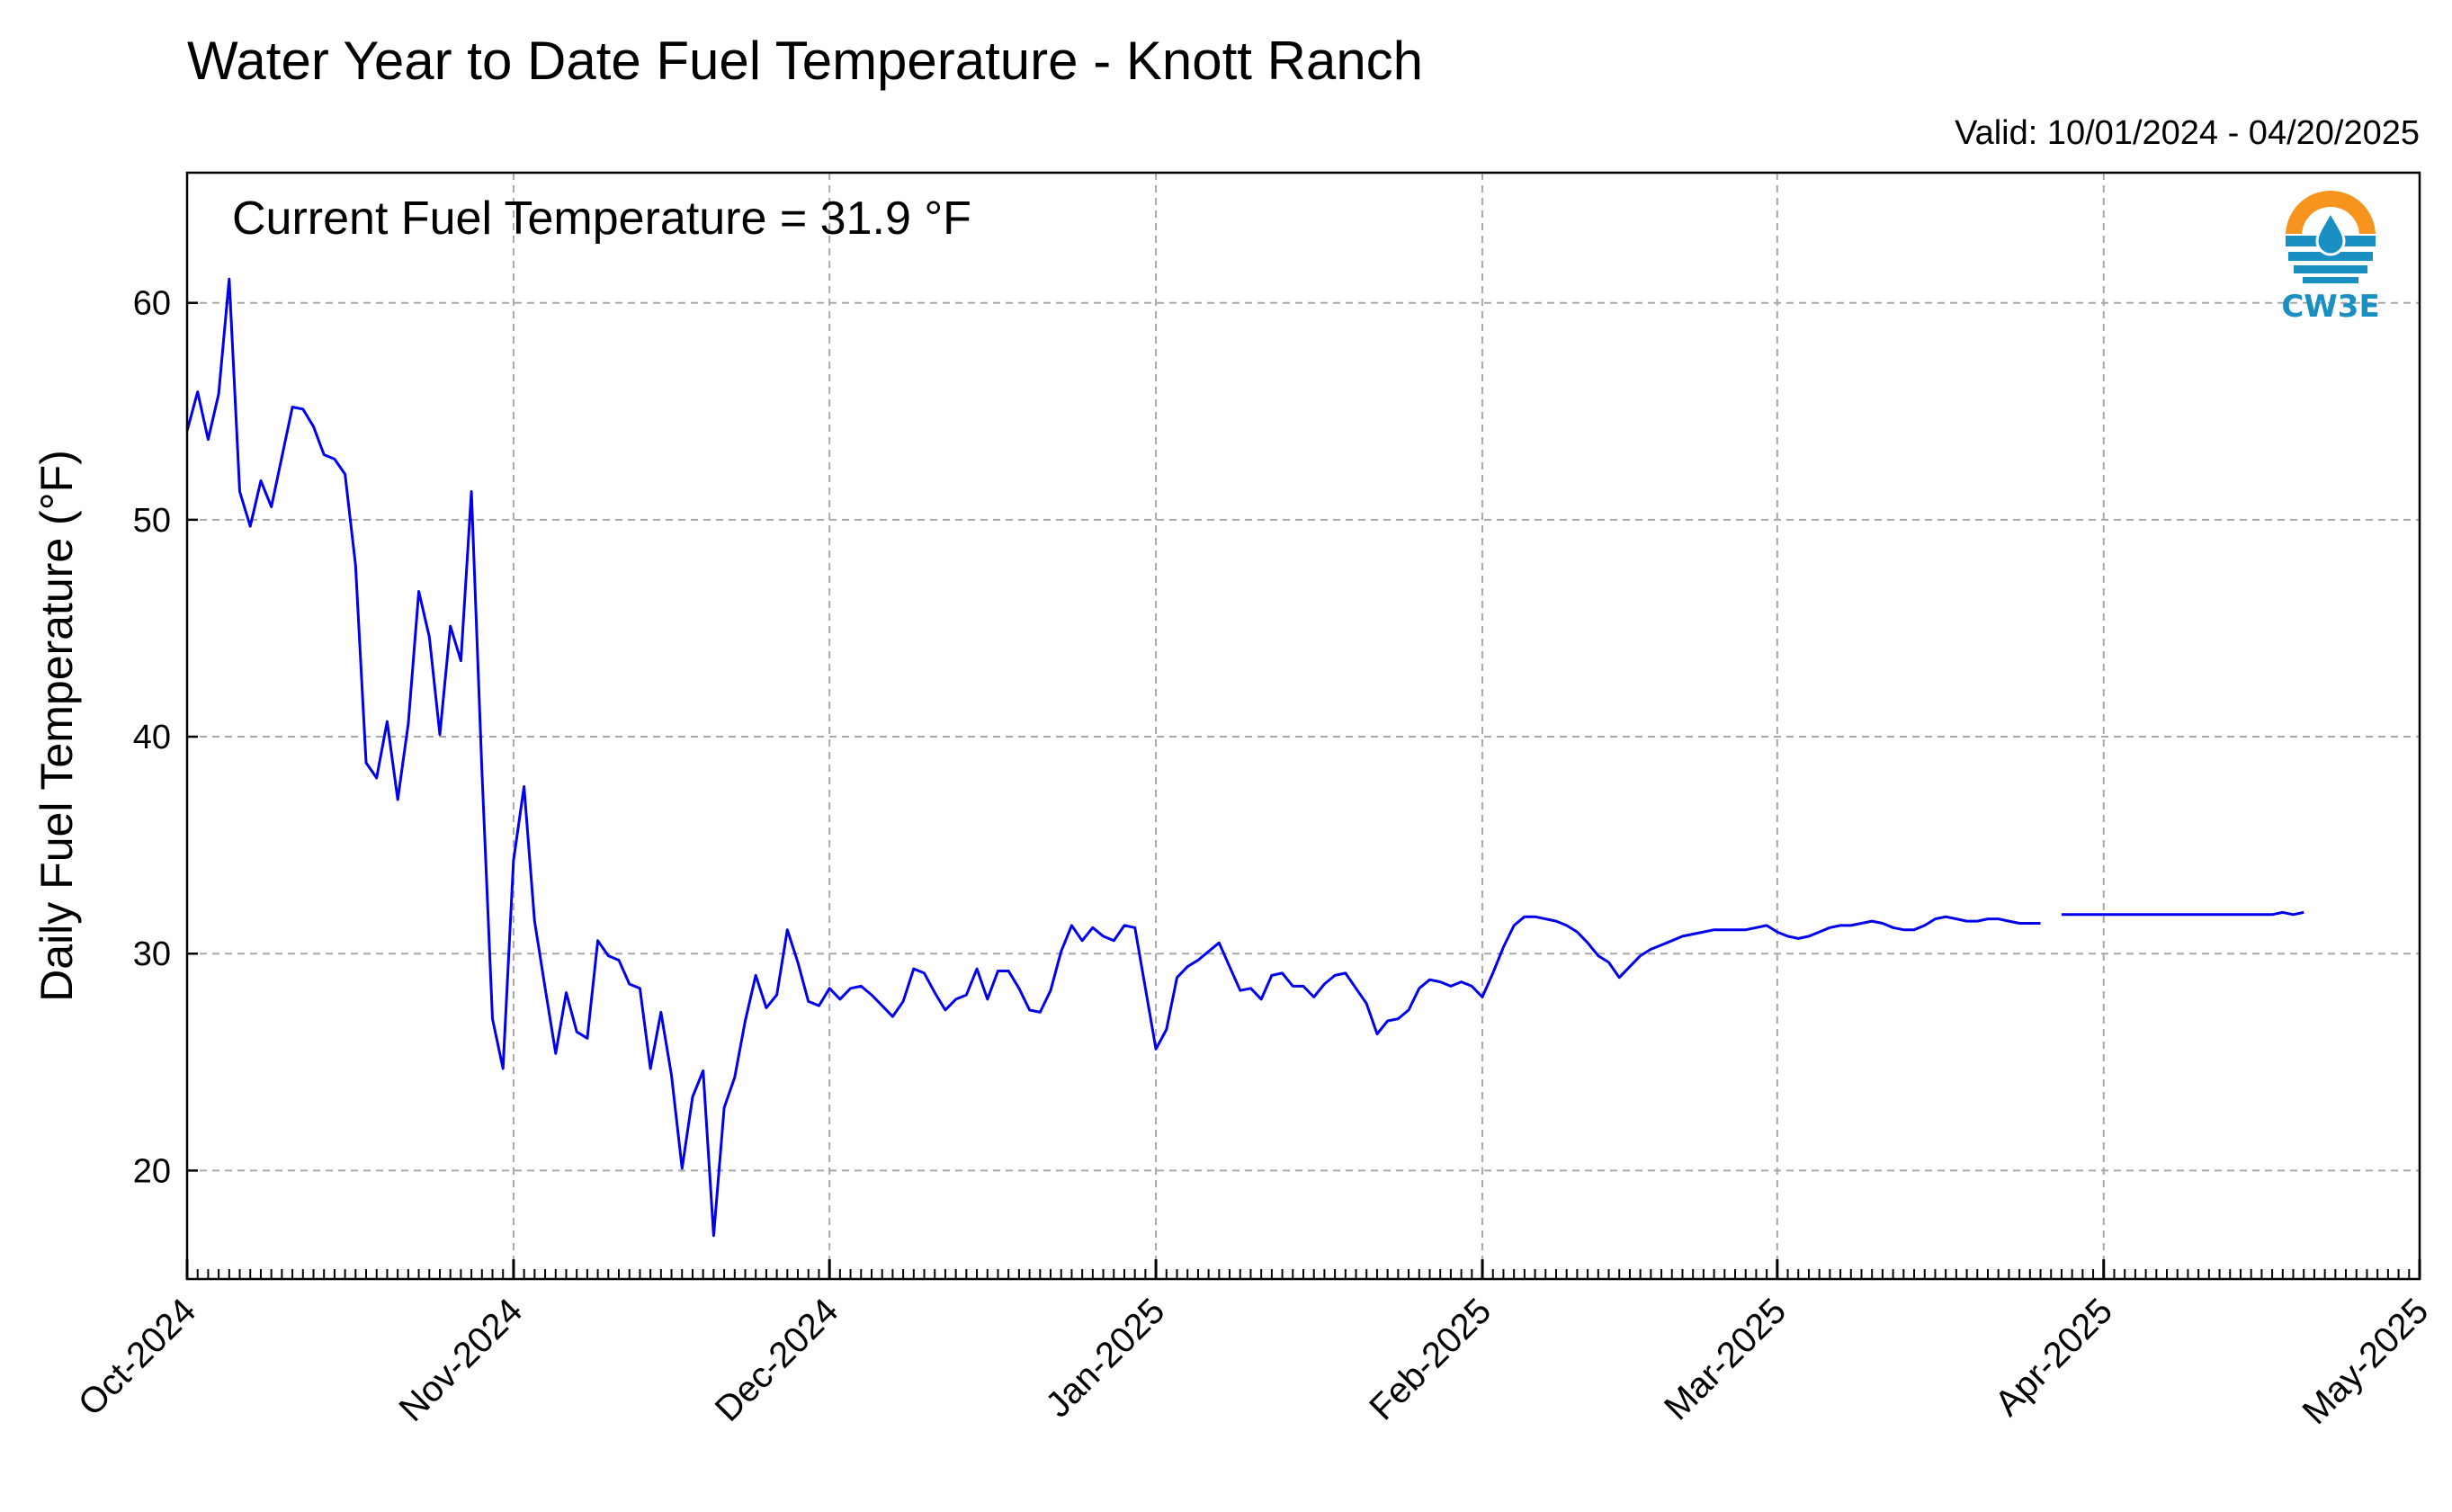 This screenshot has height=1512, width=2452. What do you see at coordinates (2365, 1361) in the screenshot?
I see `x-tick-label: May-2025` at bounding box center [2365, 1361].